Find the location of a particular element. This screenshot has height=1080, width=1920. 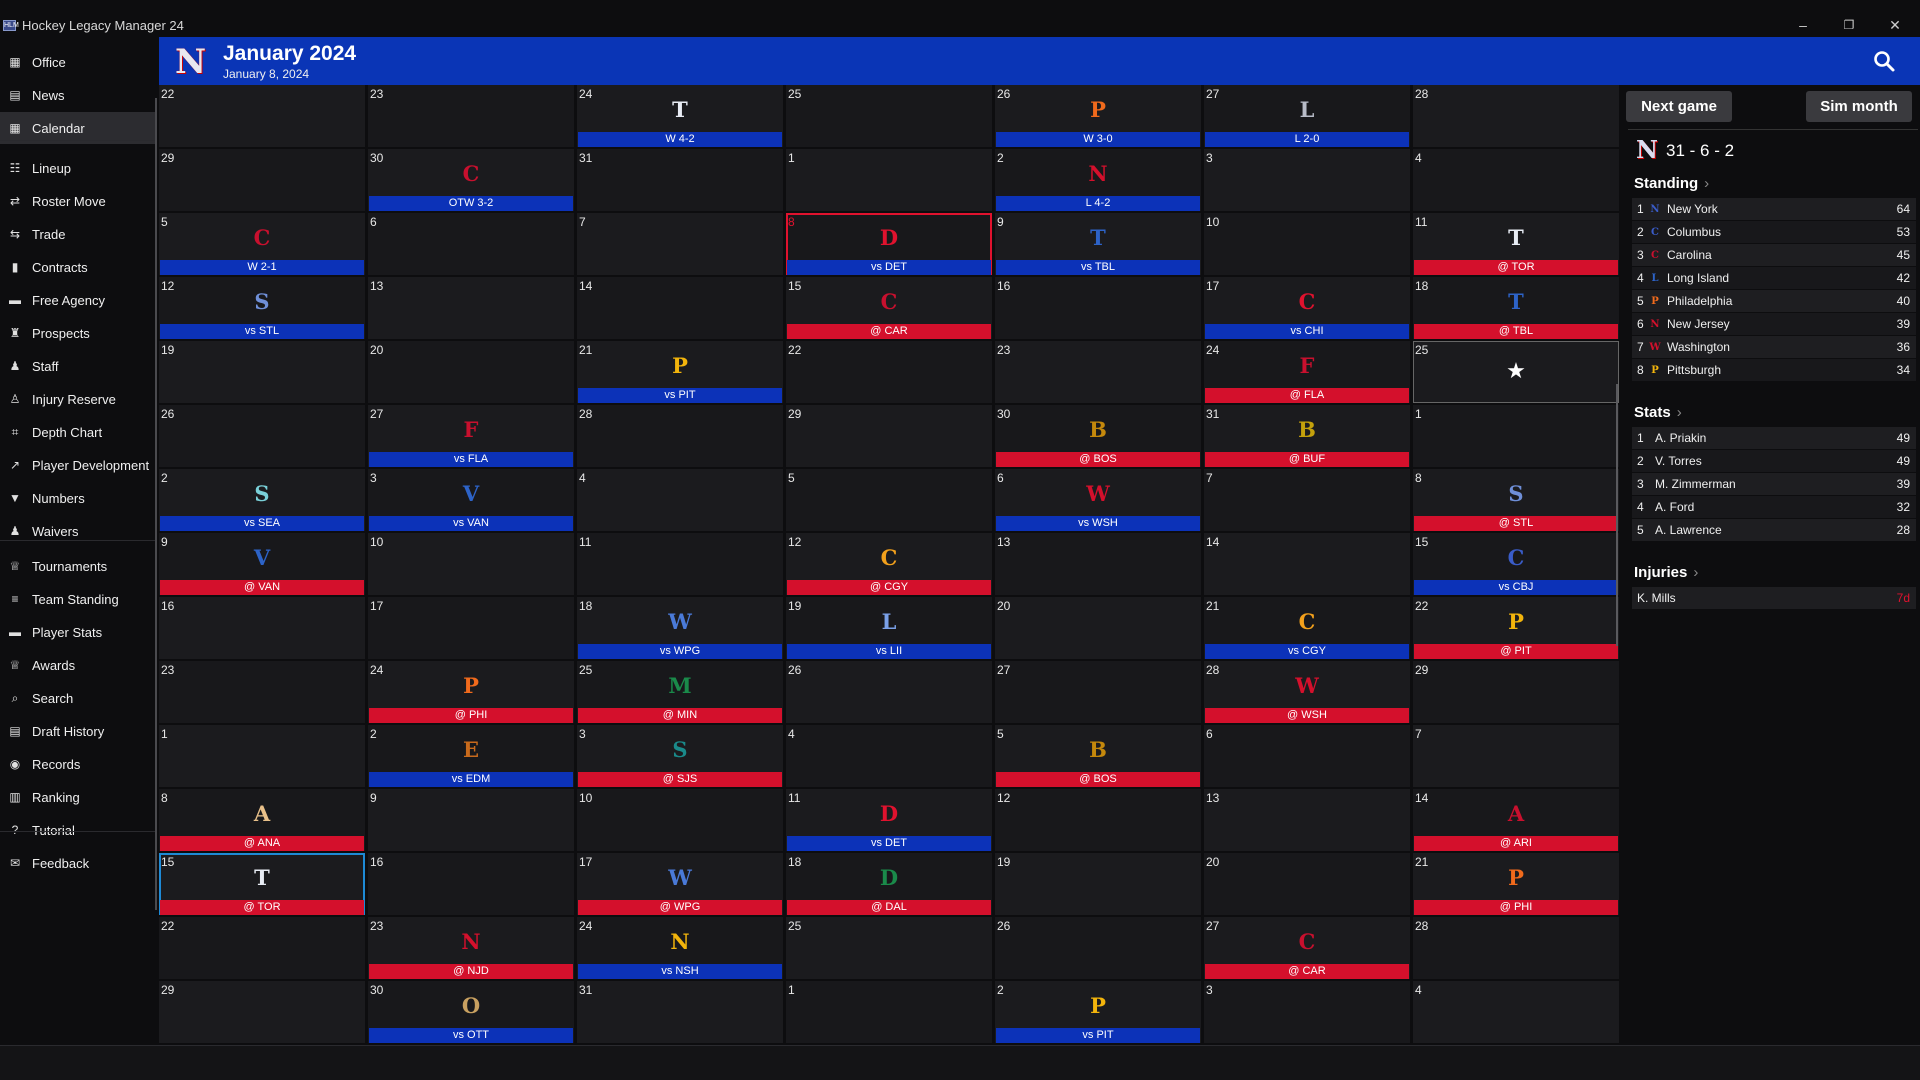

calendar-day: 14 is located at coordinates (680, 308).